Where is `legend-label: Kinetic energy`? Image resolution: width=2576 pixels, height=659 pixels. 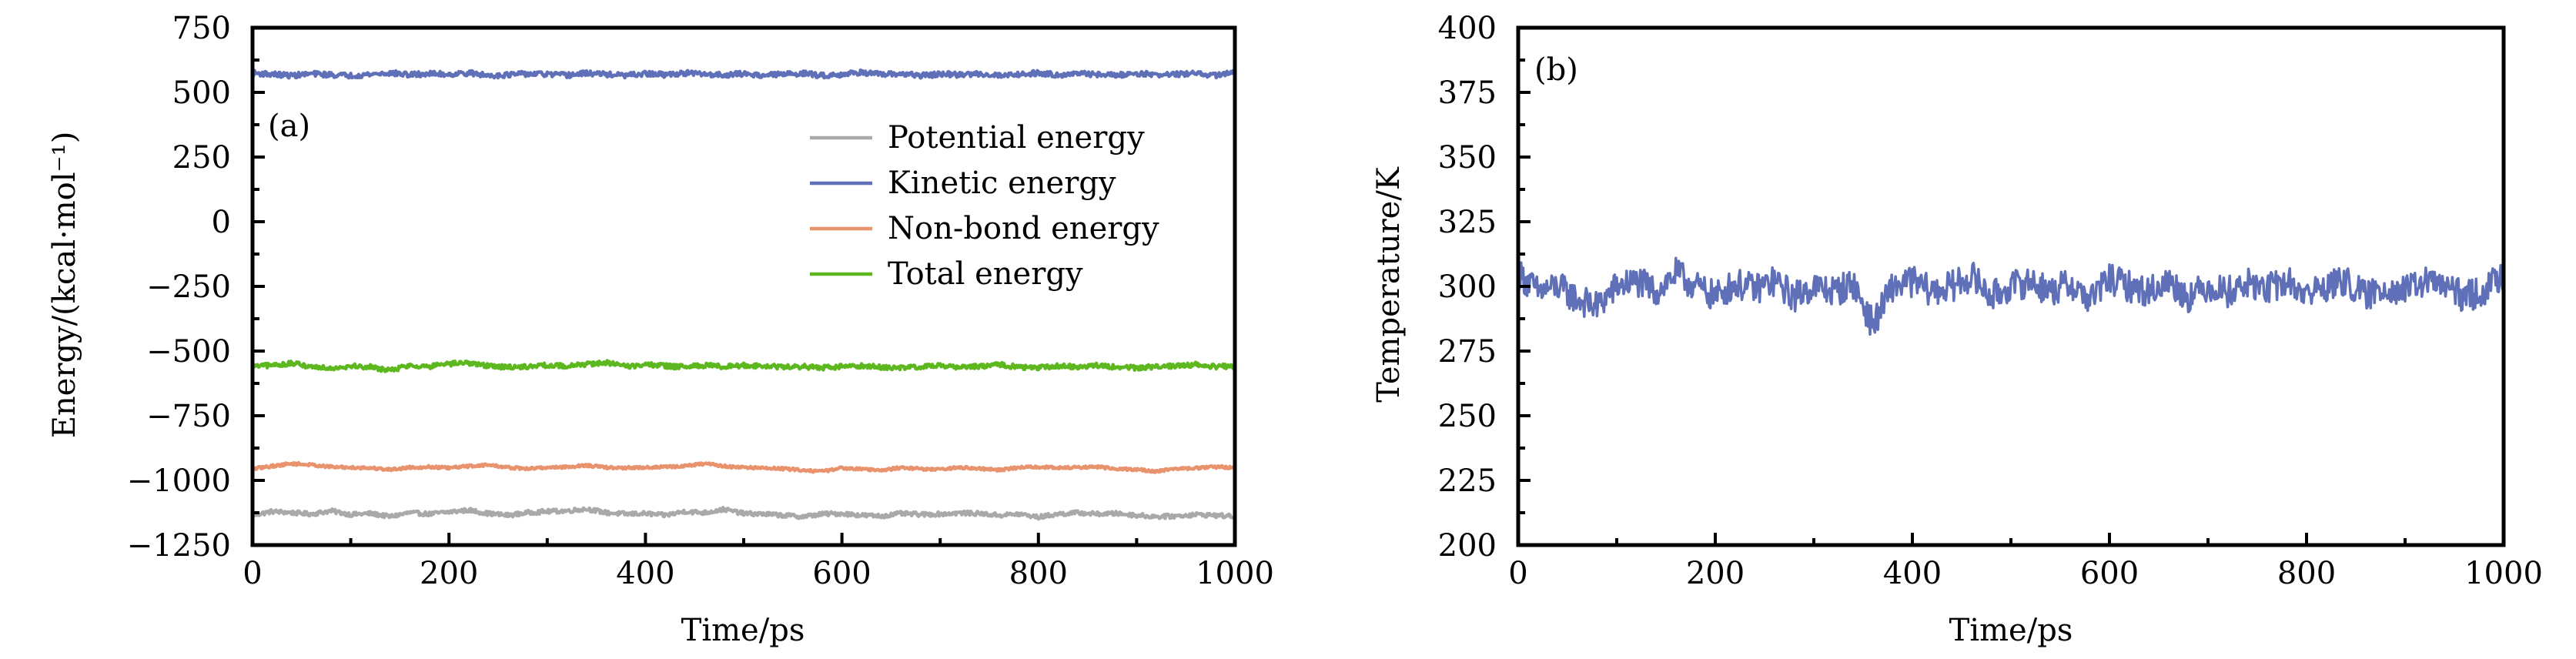 legend-label: Kinetic energy is located at coordinates (1002, 183).